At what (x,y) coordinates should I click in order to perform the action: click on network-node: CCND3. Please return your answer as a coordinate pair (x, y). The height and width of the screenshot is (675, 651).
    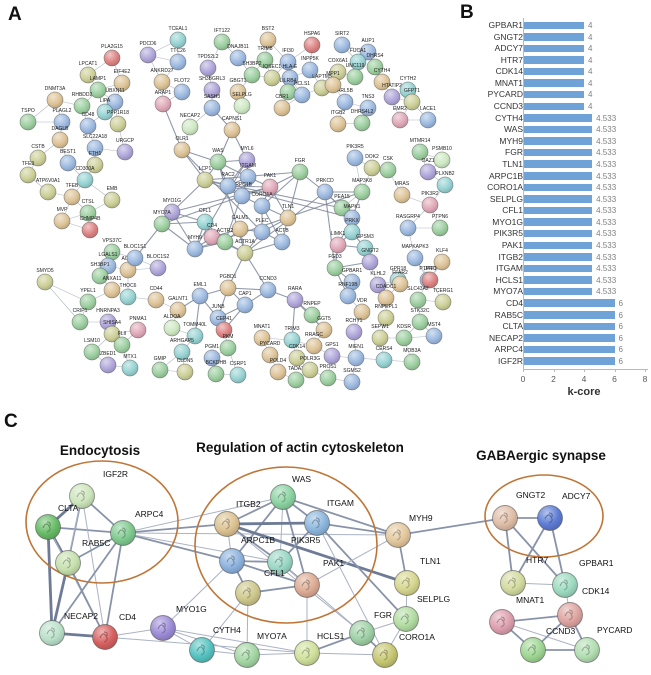
    Looking at the image, I should click on (268, 287).